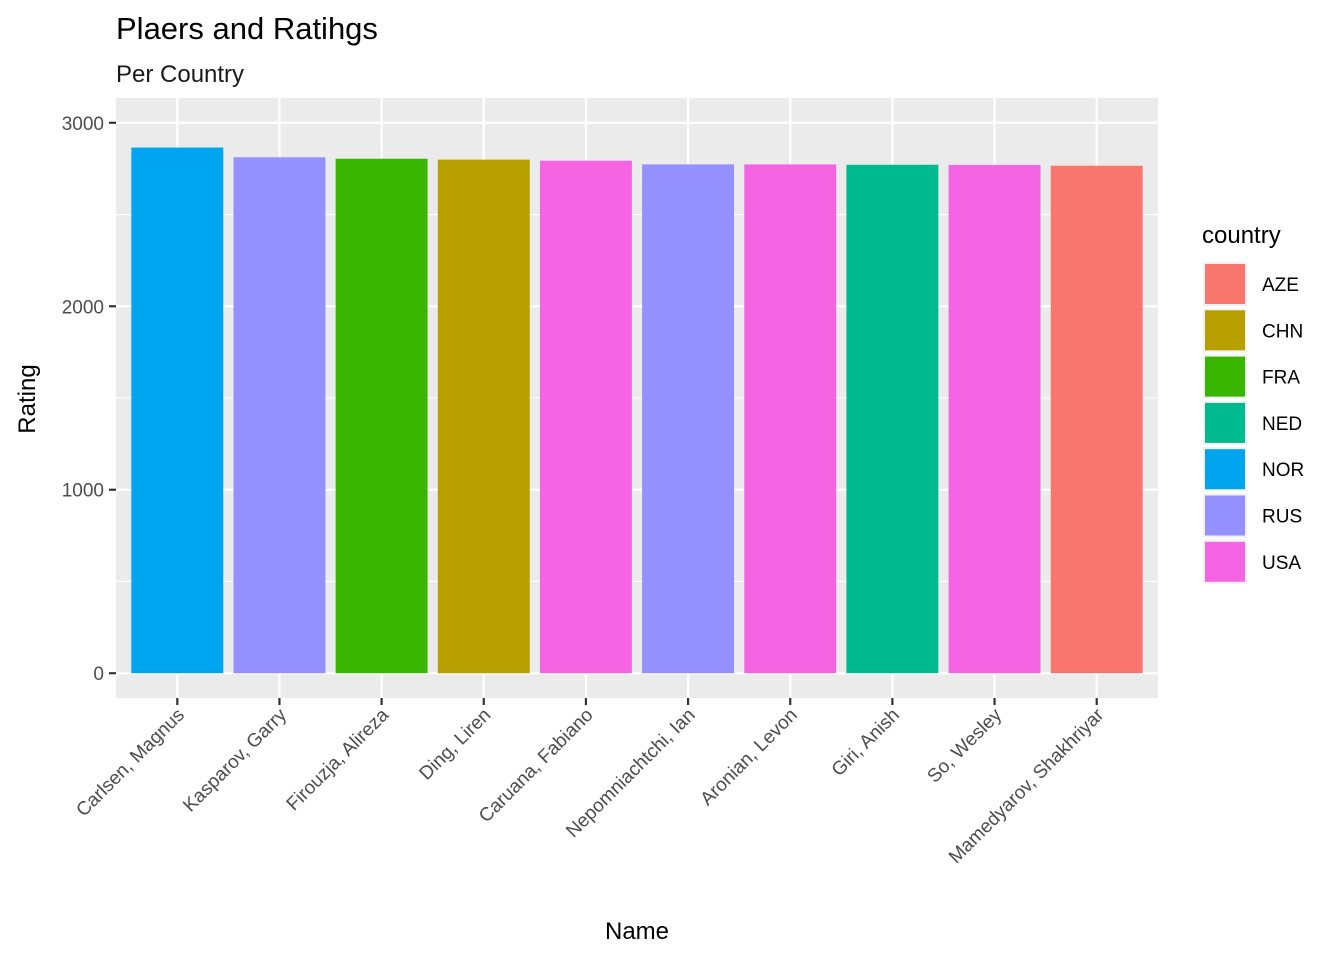 Image resolution: width=1344 pixels, height=960 pixels. What do you see at coordinates (83, 124) in the screenshot?
I see `y-tick-label: 3000` at bounding box center [83, 124].